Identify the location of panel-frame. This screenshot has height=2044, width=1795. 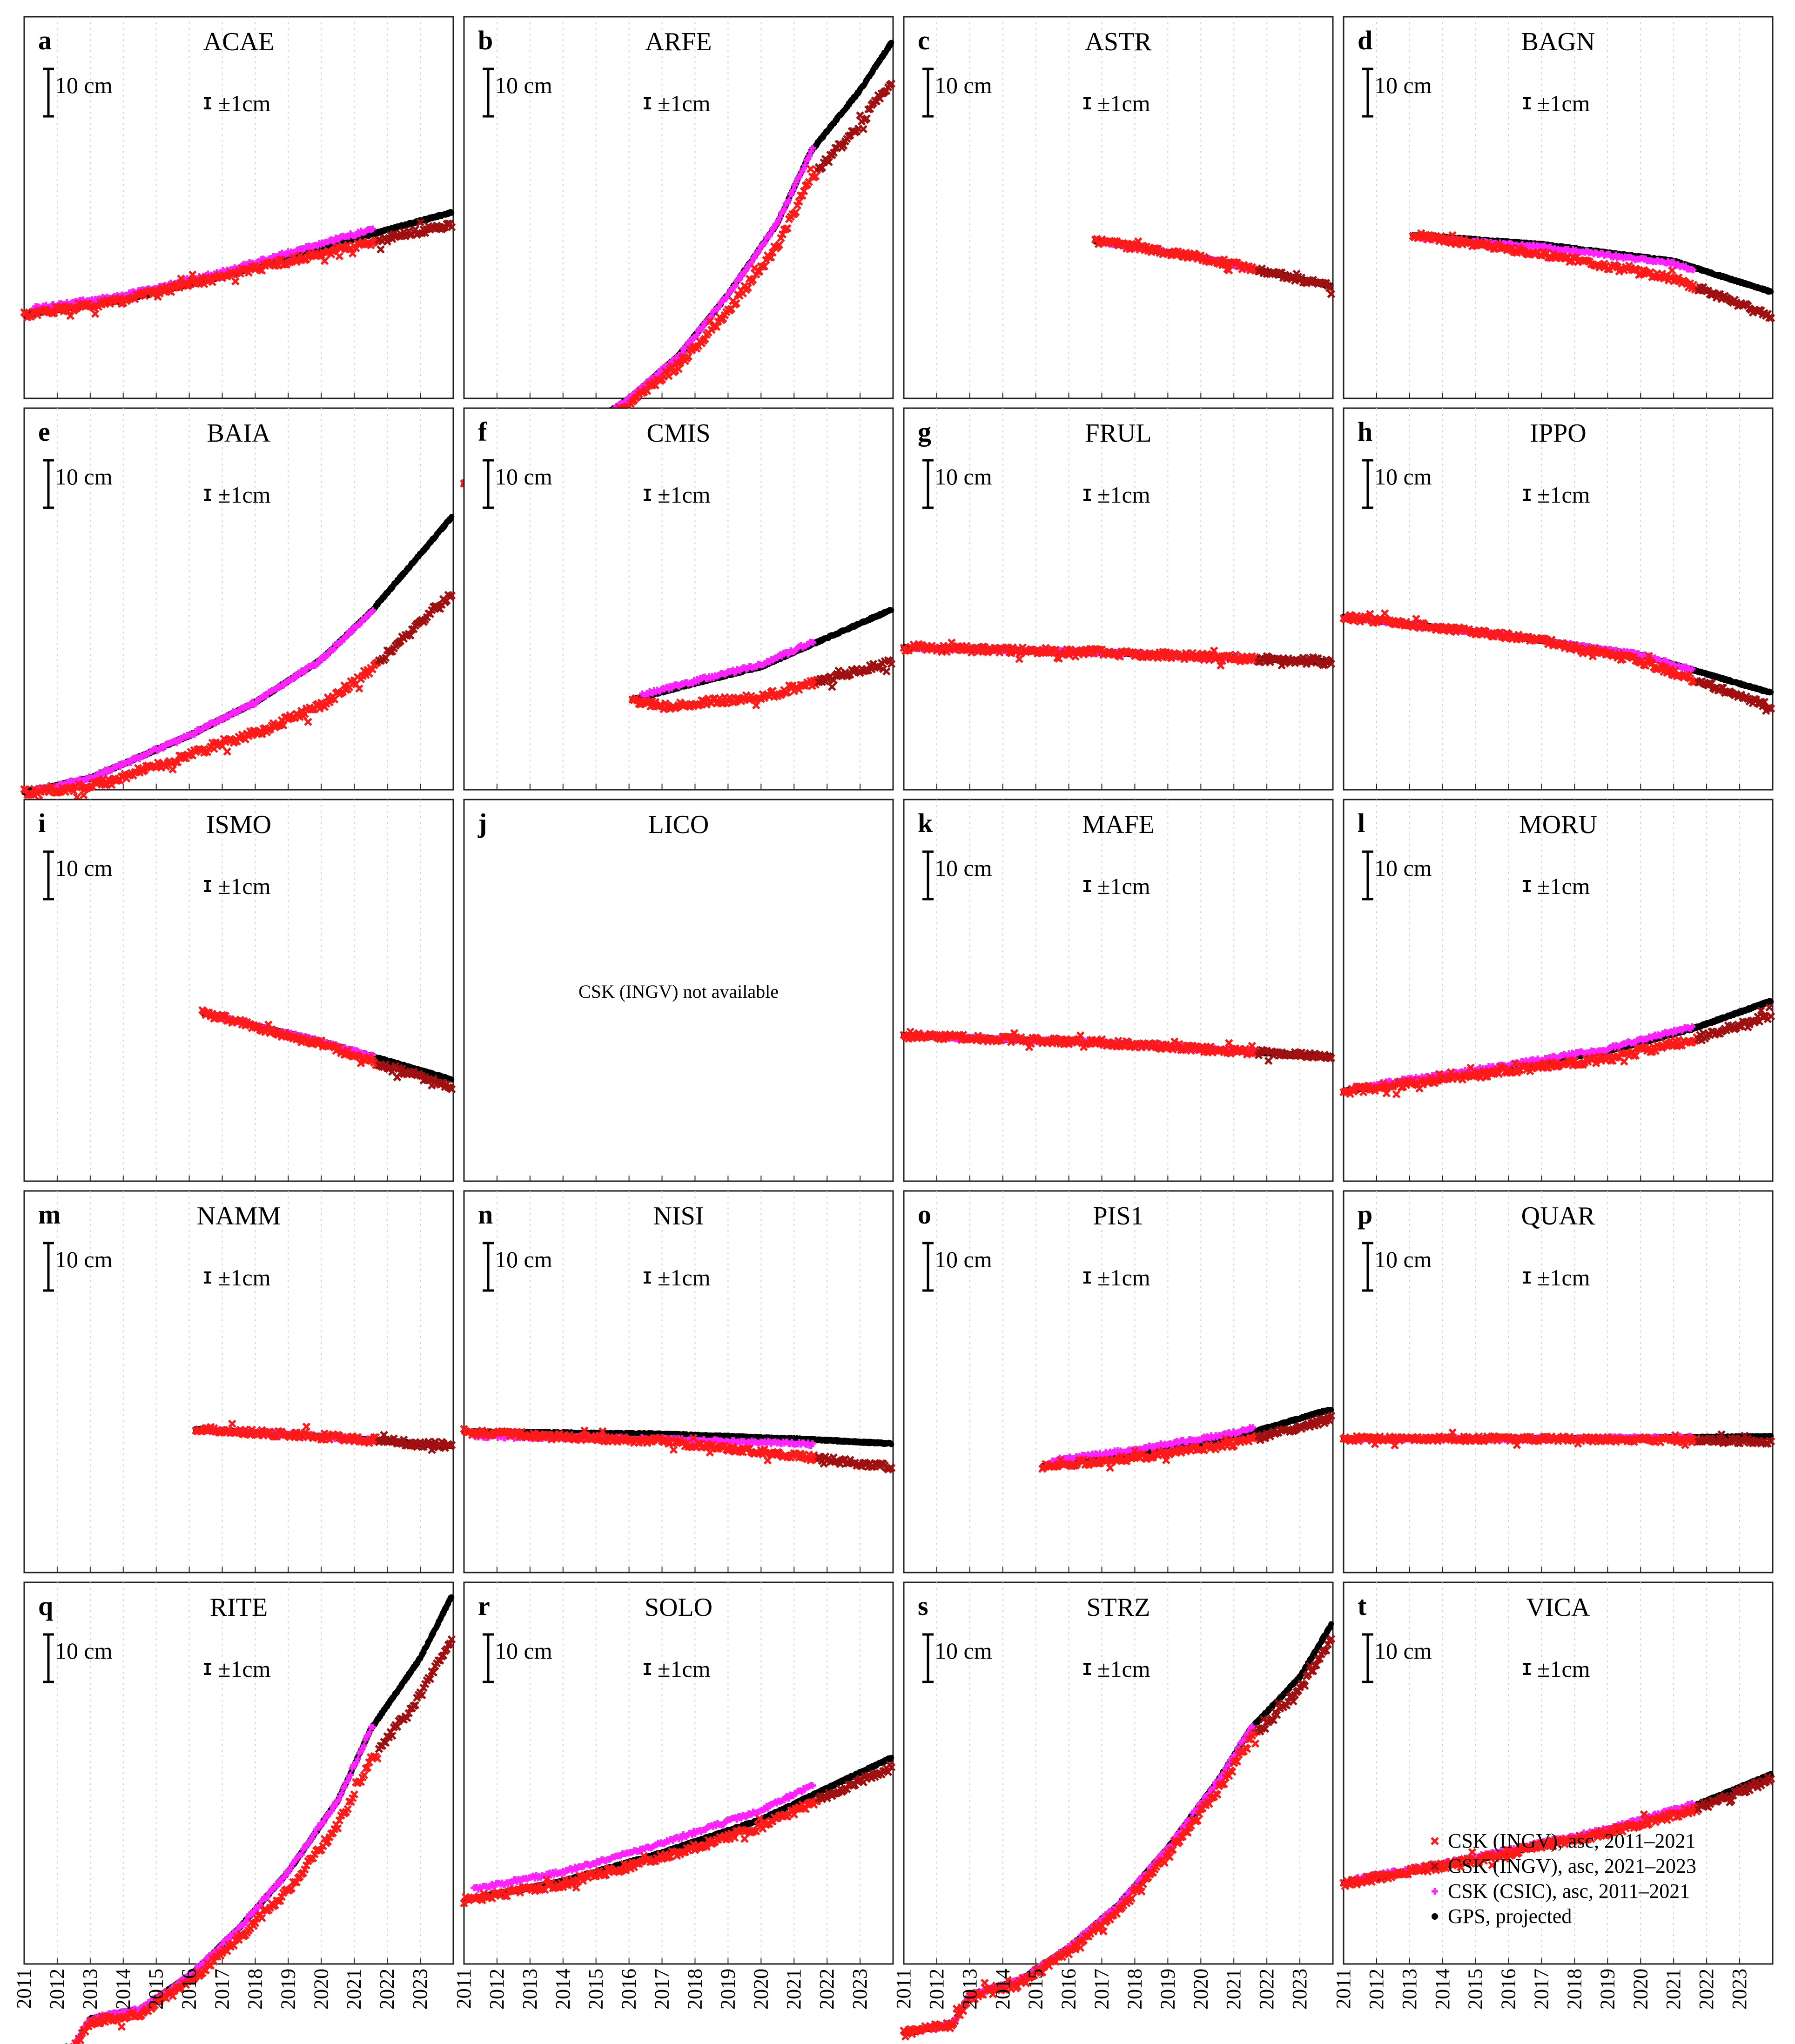
(238, 207).